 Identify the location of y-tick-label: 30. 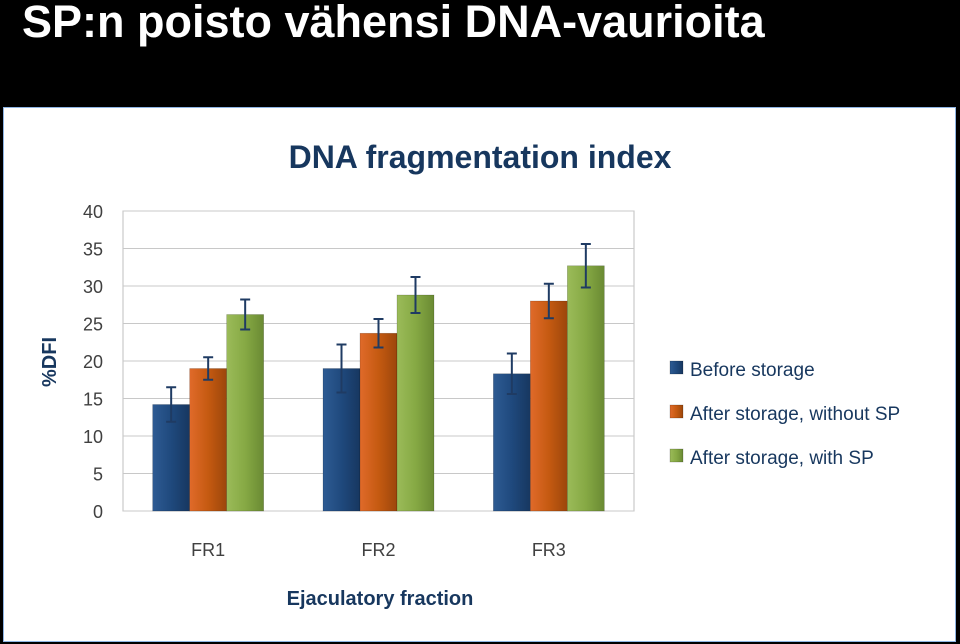
(93, 287).